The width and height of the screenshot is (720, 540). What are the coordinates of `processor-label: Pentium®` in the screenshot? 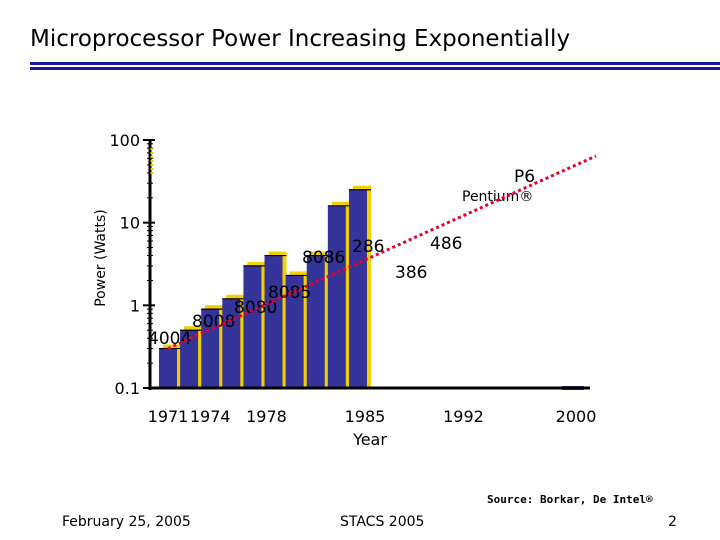 It's located at (497, 197).